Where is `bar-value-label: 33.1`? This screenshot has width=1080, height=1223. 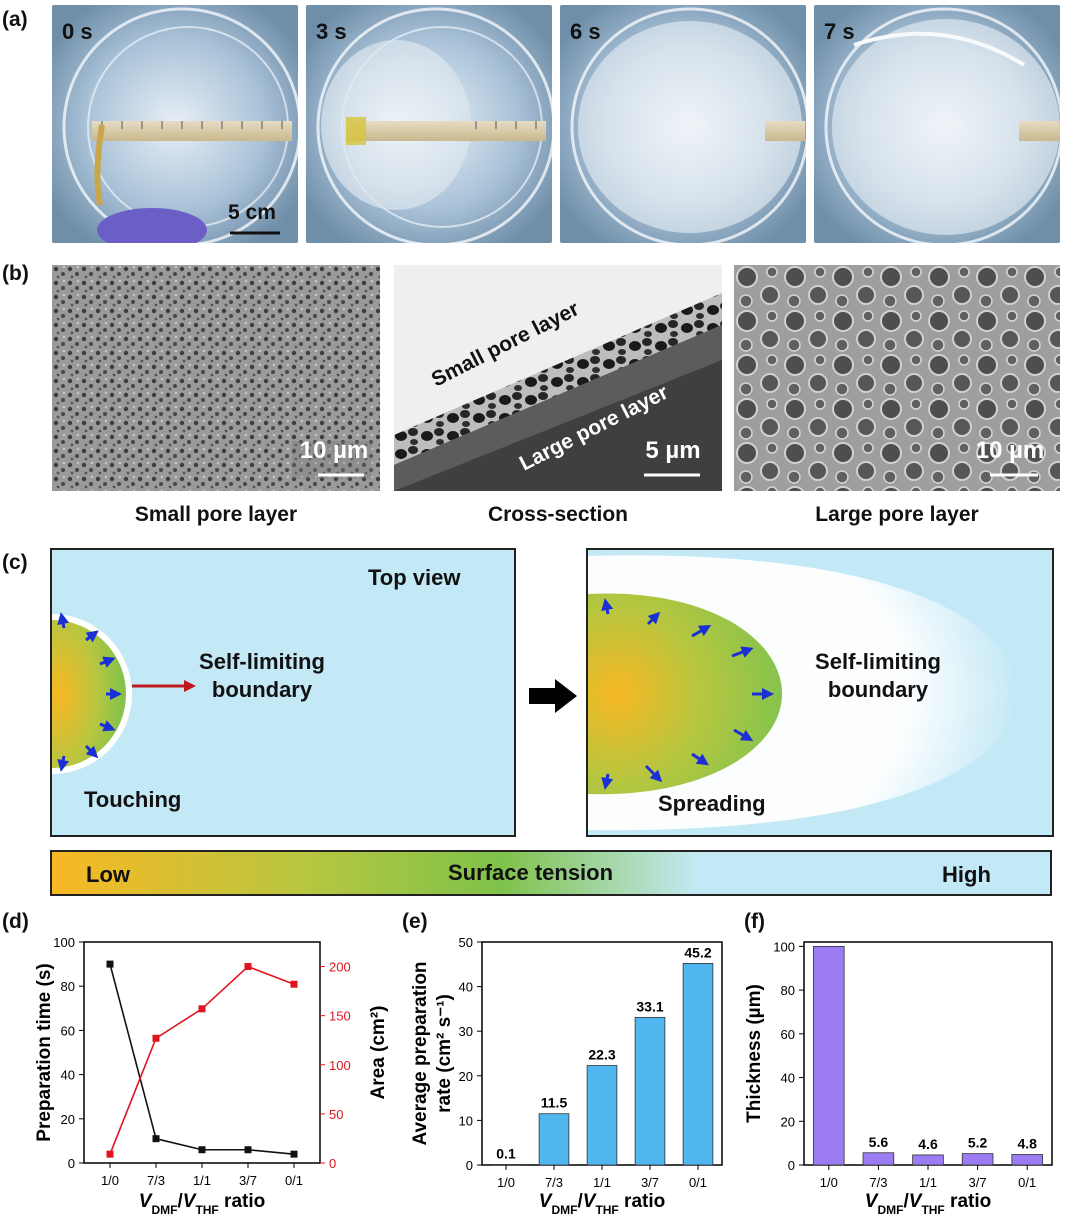 bar-value-label: 33.1 is located at coordinates (649, 1006).